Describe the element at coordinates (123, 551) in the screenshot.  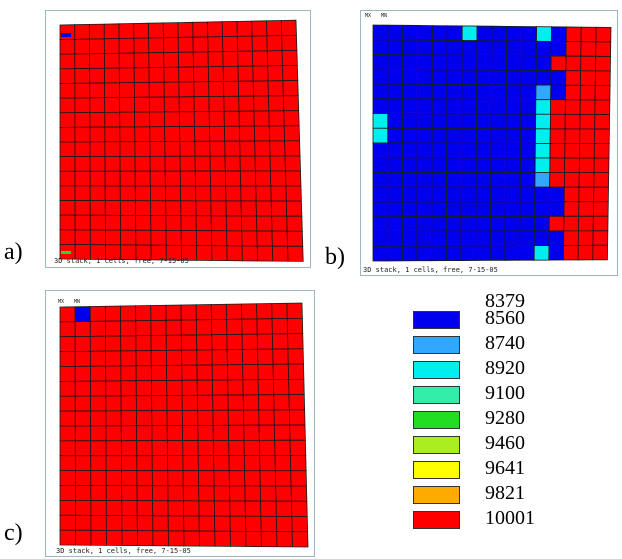
I see `panel-c-caption: 3D stack, 1 cells, free, 7-15-05` at that location.